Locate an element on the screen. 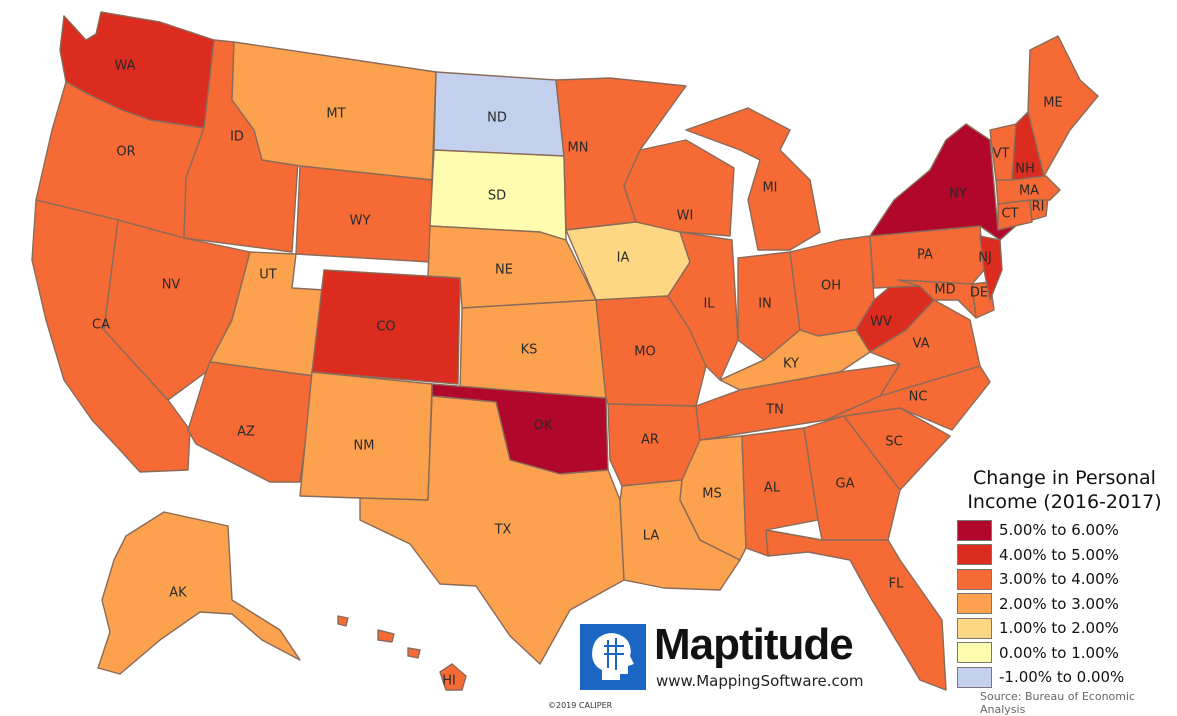 The height and width of the screenshot is (716, 1177). legend-item: 2.00% to 3.00% is located at coordinates (1064, 604).